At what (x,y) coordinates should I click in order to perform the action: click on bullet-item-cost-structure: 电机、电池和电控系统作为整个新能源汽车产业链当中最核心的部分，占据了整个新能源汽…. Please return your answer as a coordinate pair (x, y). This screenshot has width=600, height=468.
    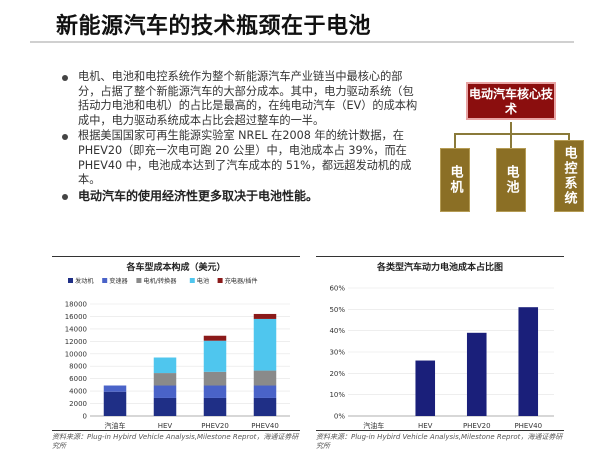
    Looking at the image, I should click on (240, 99).